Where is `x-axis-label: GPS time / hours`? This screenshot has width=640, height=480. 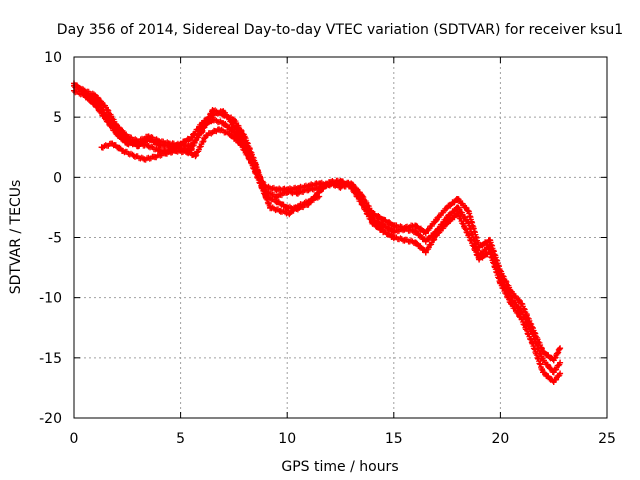 x-axis-label: GPS time / hours is located at coordinates (339, 467).